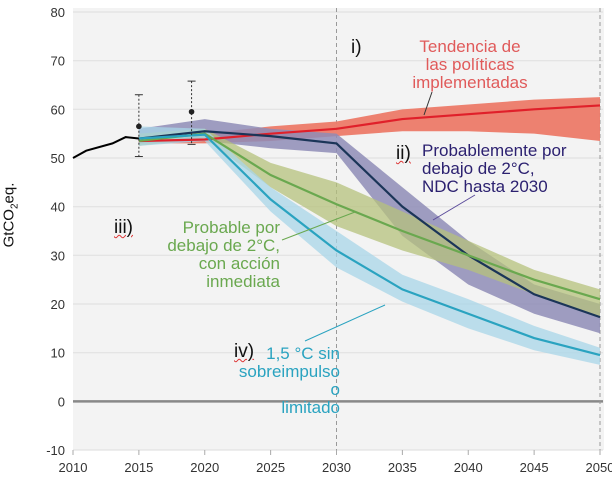 This screenshot has height=481, width=612. Describe the element at coordinates (58, 207) in the screenshot. I see `y-tick-label: 40` at that location.